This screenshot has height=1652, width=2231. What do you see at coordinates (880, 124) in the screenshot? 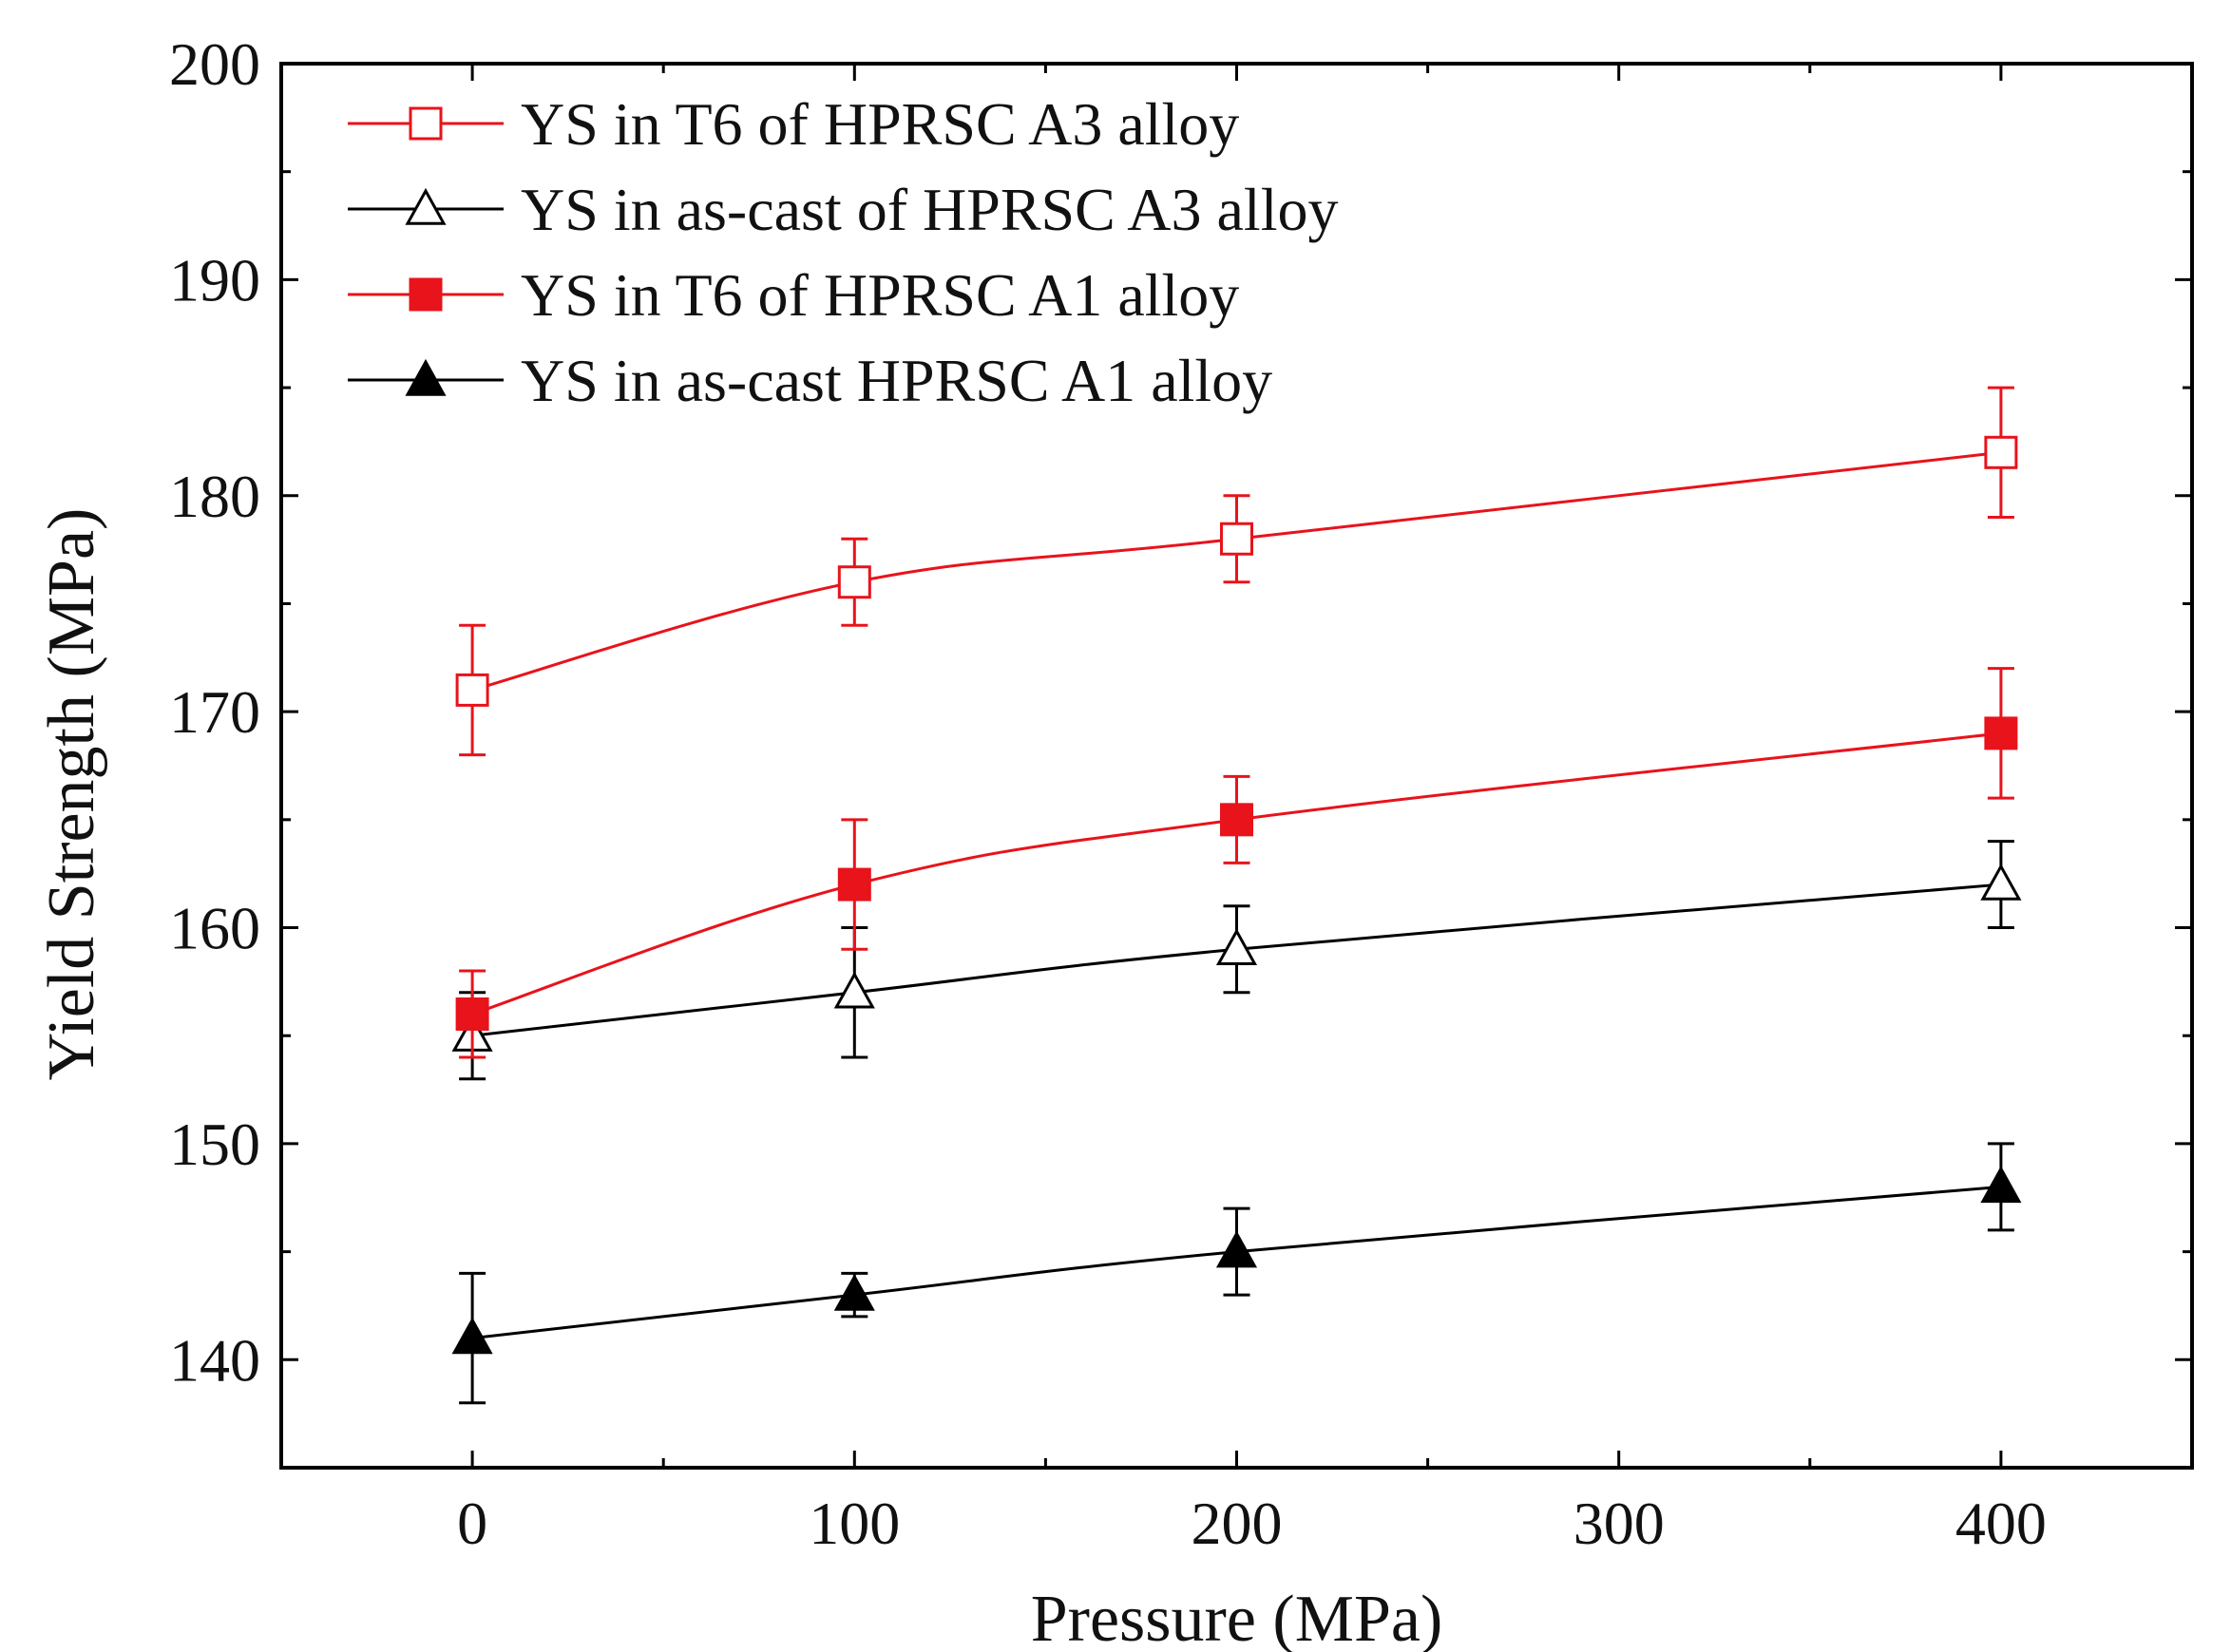
I see `legend-label: YS in T6 of HPRSC A3 alloy` at bounding box center [880, 124].